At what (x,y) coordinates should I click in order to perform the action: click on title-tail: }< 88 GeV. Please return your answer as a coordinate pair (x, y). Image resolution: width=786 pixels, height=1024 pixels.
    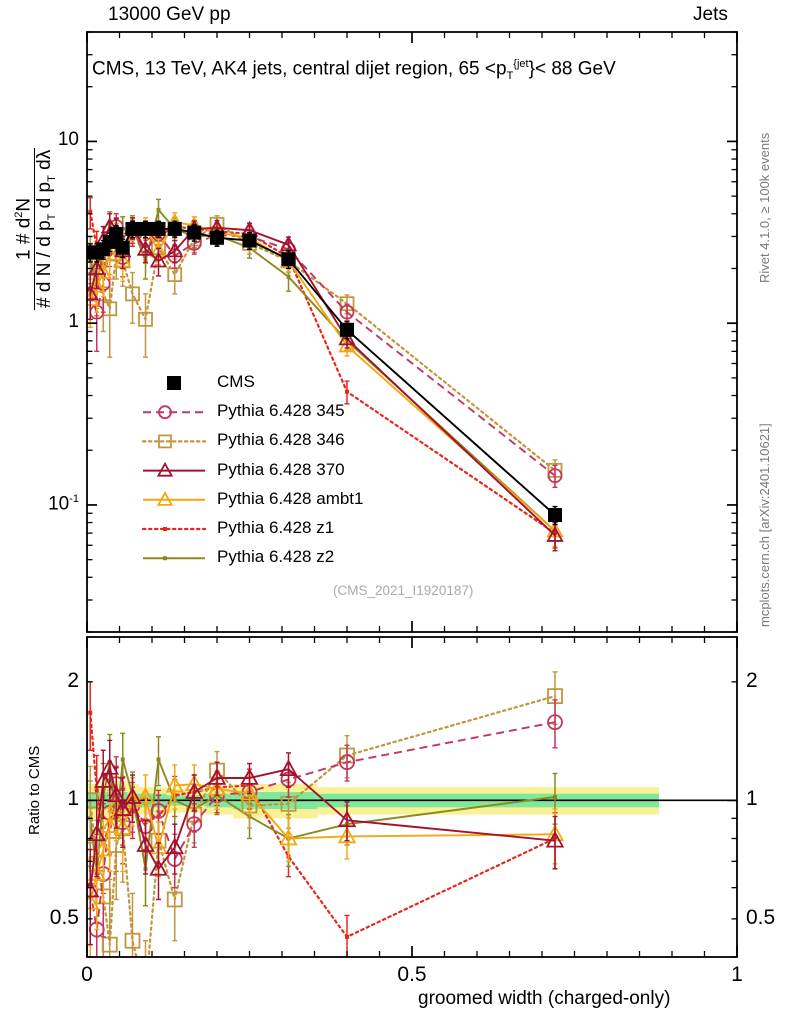
    Looking at the image, I should click on (572, 69).